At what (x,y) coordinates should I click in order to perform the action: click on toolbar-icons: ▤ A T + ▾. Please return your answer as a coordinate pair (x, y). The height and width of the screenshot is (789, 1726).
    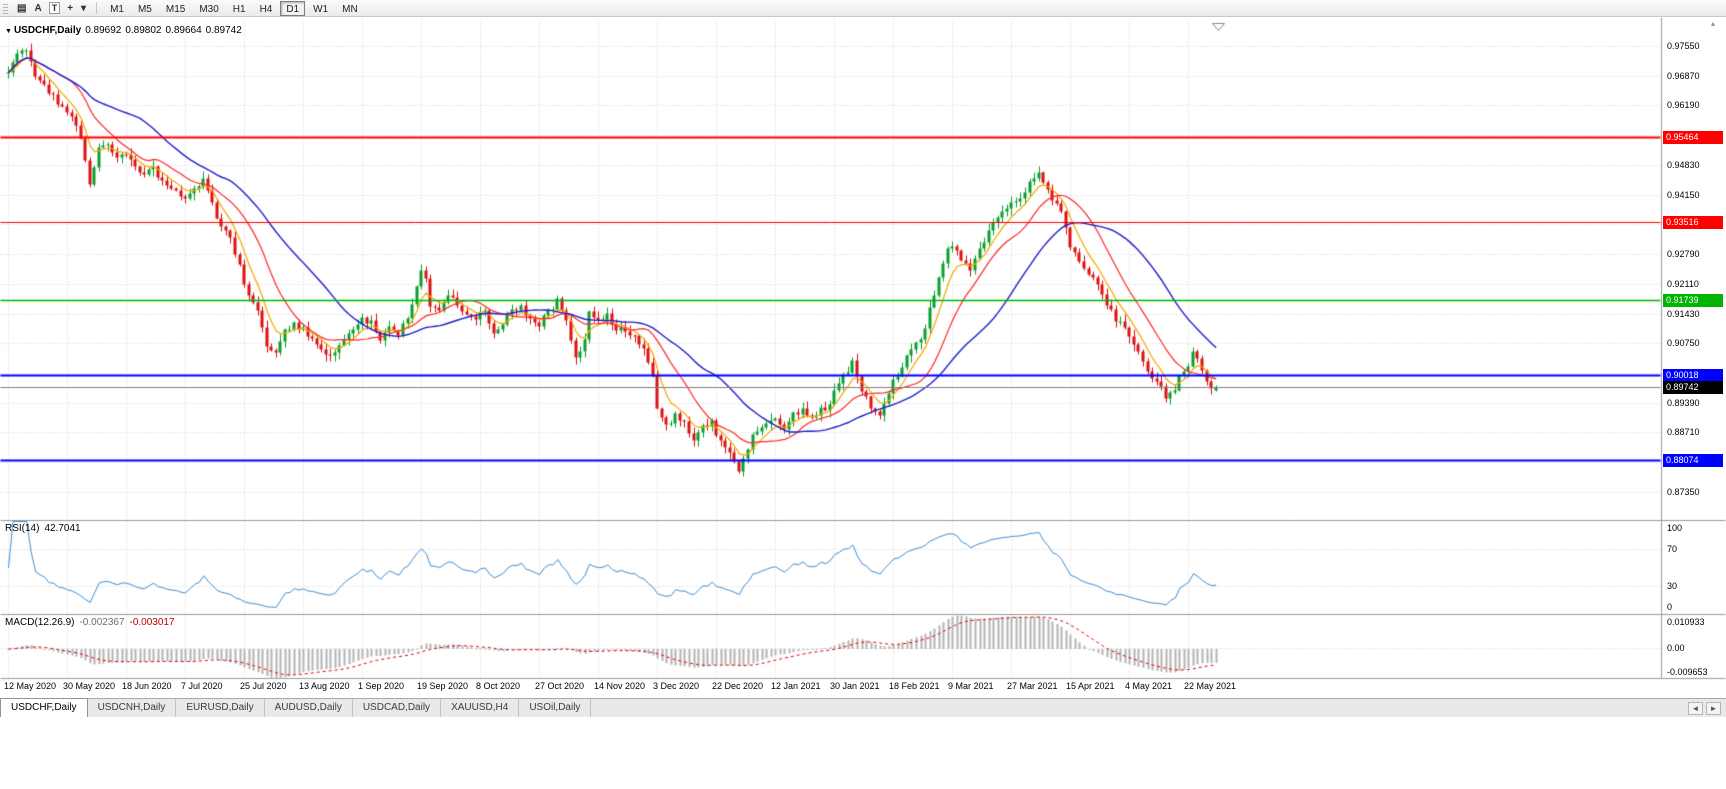
    Looking at the image, I should click on (51, 7).